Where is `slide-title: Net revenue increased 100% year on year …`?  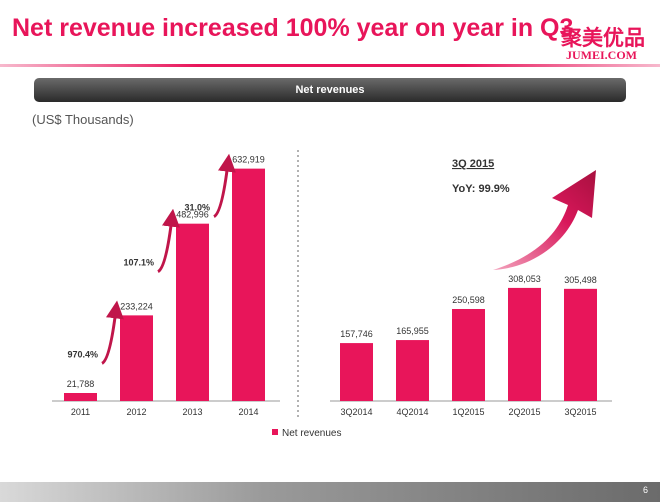
slide-title: Net revenue increased 100% year on year … is located at coordinates (293, 28).